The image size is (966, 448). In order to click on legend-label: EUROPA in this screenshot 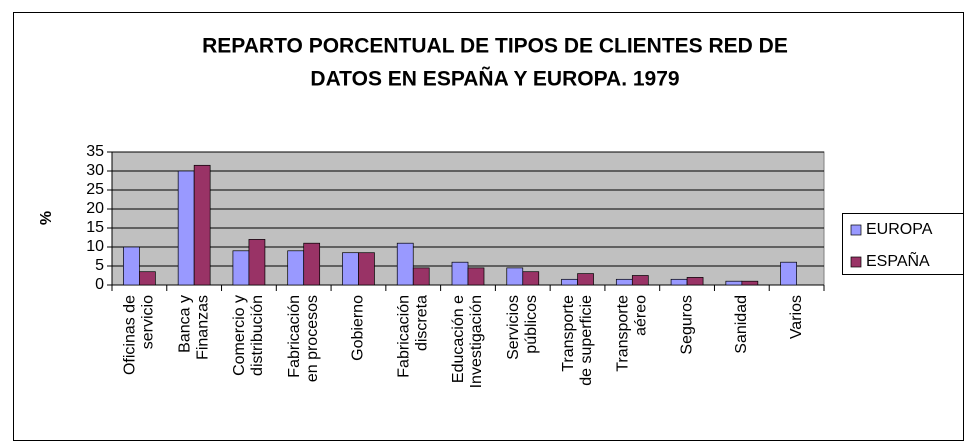, I will do `click(899, 229)`.